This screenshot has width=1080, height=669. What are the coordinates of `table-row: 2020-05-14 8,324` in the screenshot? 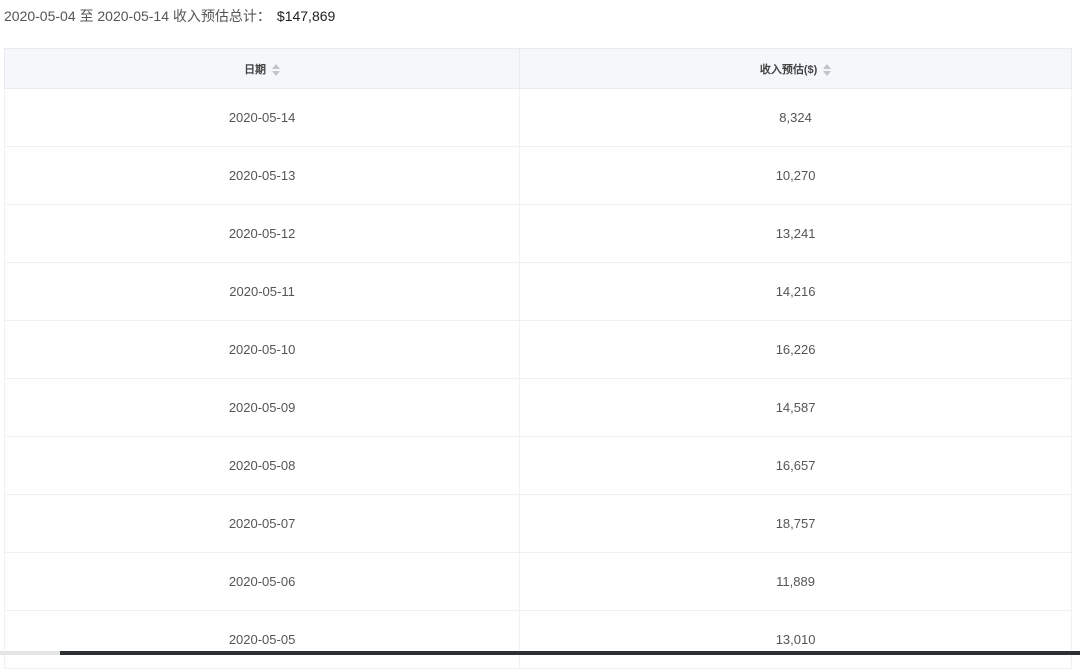 It's located at (537, 117).